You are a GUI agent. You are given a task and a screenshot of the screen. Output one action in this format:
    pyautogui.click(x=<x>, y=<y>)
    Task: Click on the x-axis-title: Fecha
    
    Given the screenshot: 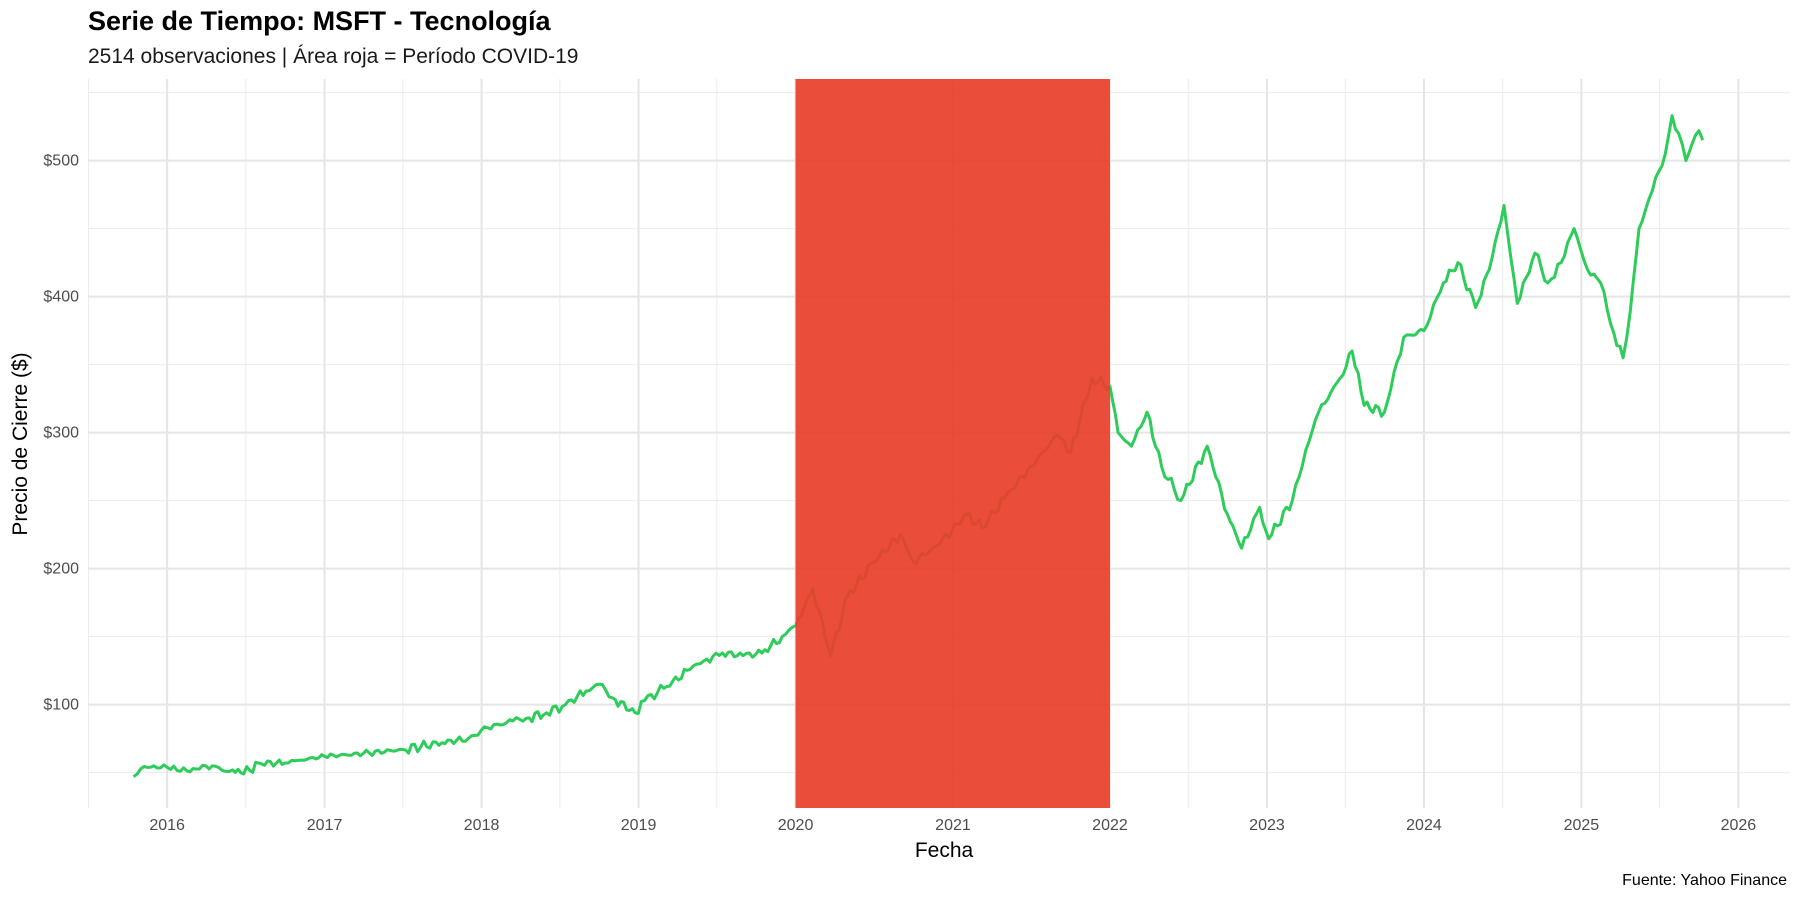 What is the action you would take?
    pyautogui.click(x=944, y=850)
    